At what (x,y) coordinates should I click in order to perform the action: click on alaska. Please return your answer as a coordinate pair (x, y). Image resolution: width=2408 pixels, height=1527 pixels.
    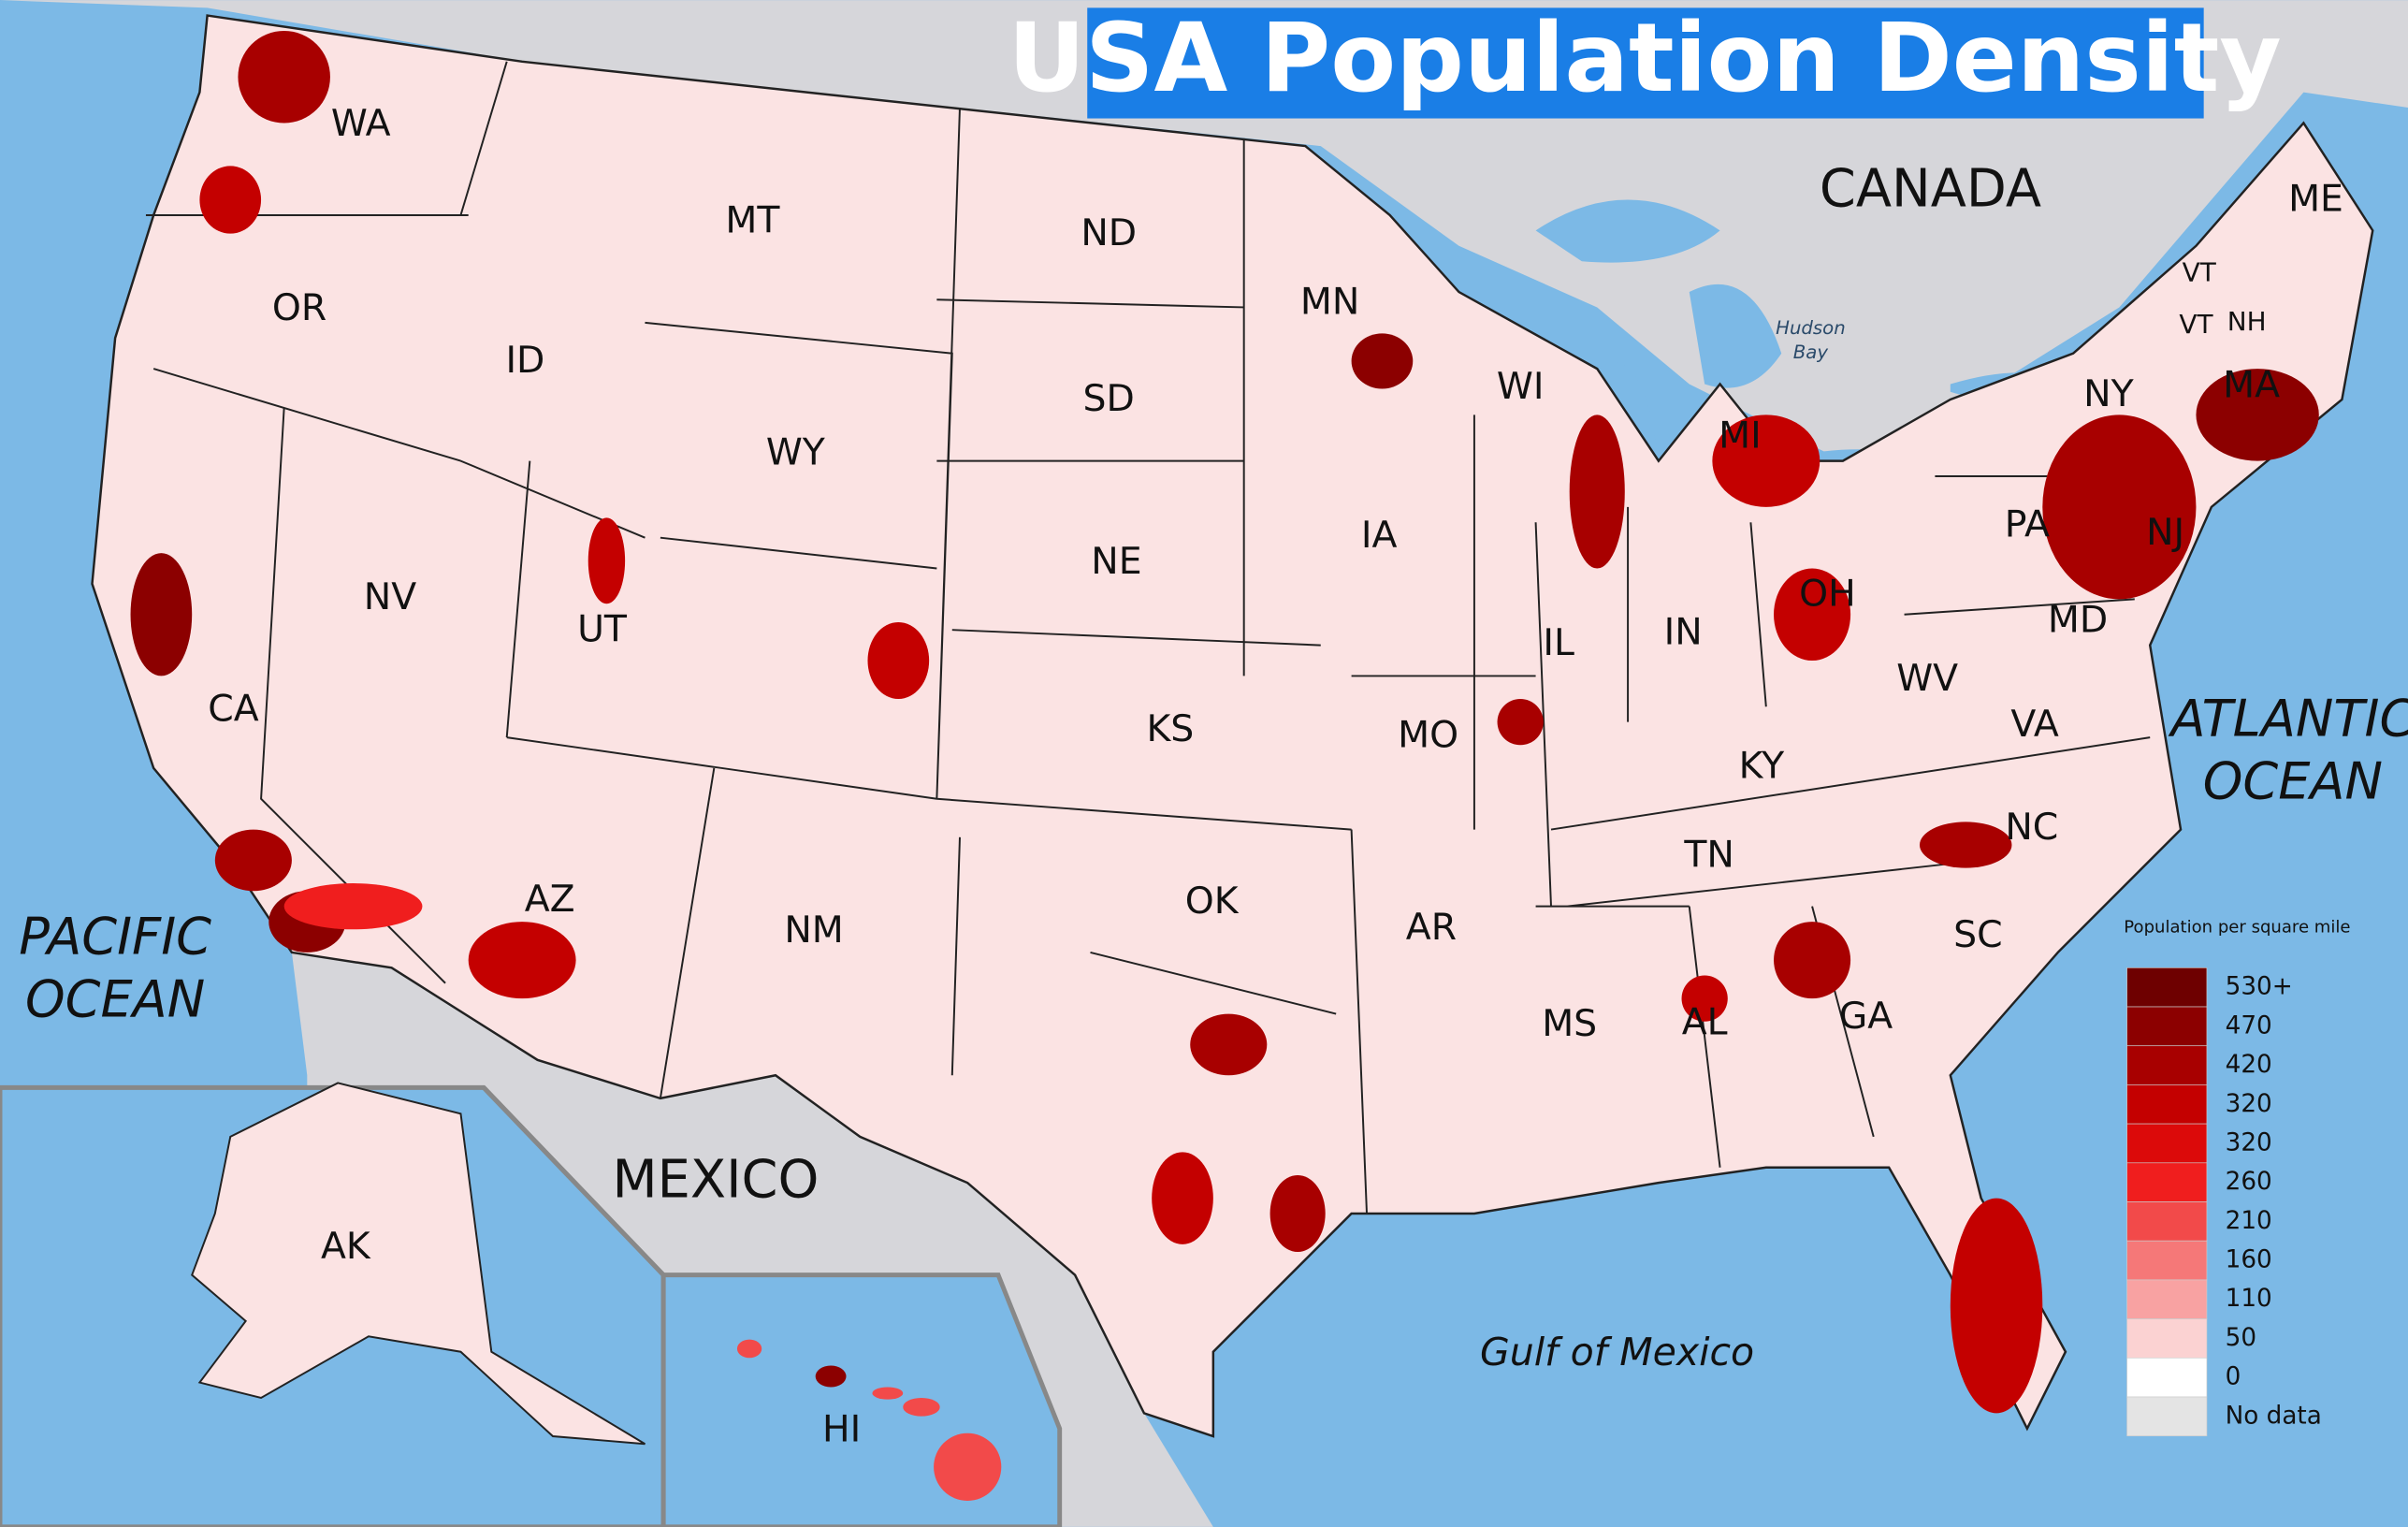
    Looking at the image, I should click on (419, 1264).